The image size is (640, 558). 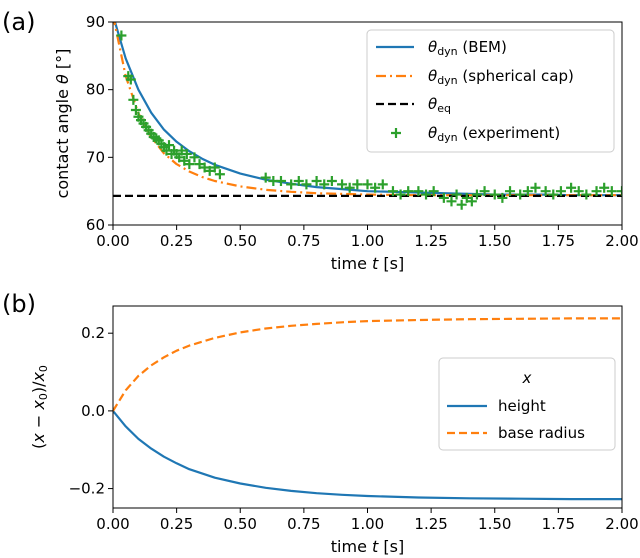 I want to click on y-tick-label: 0.2, so click(x=93, y=333).